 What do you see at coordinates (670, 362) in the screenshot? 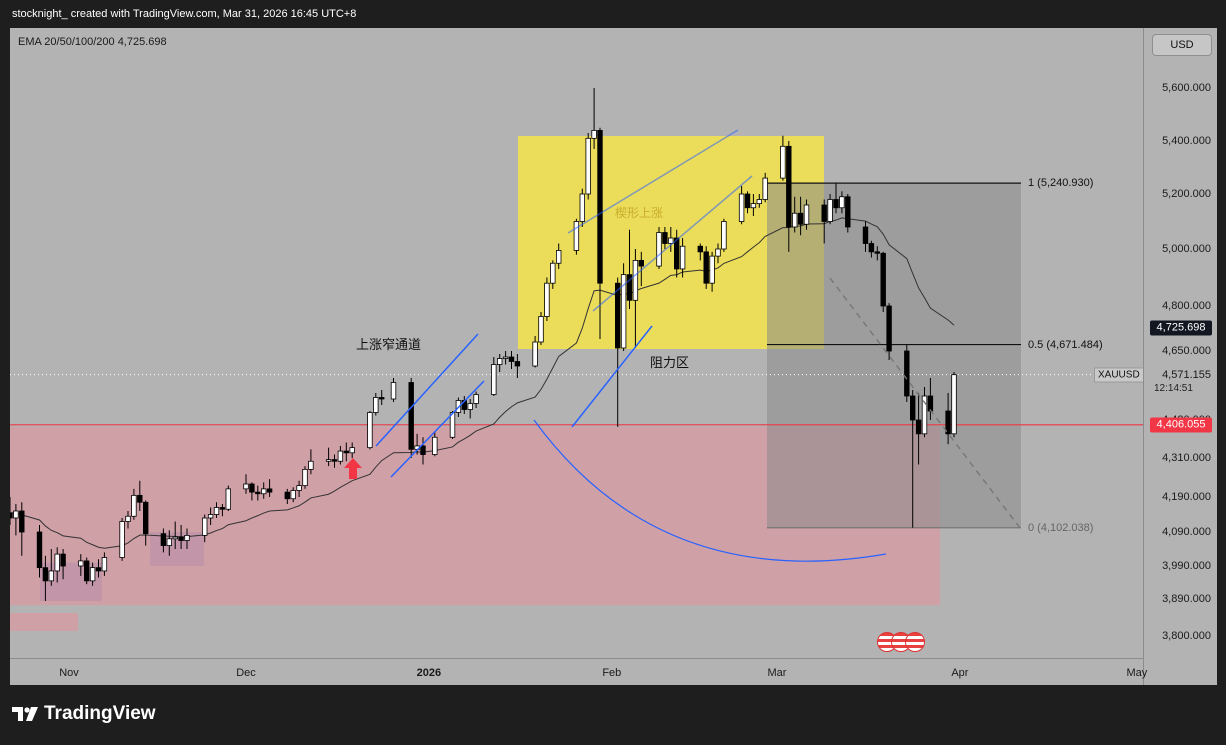
I see `resistance-annotation: 阻力区` at bounding box center [670, 362].